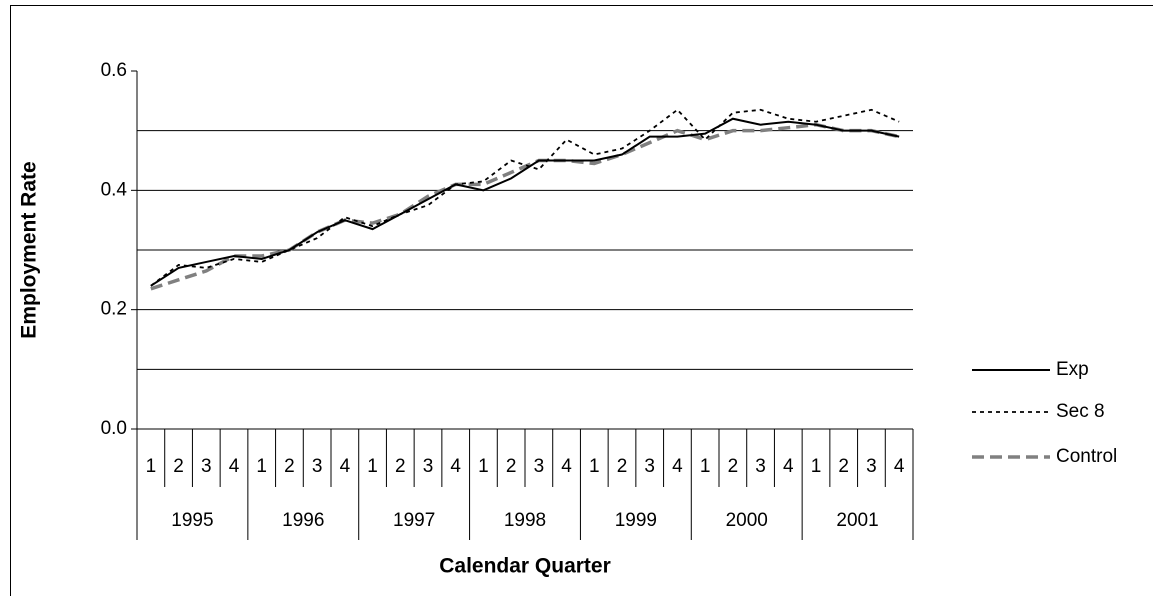 The height and width of the screenshot is (596, 1153). What do you see at coordinates (1072, 369) in the screenshot?
I see `legend-label: Exp` at bounding box center [1072, 369].